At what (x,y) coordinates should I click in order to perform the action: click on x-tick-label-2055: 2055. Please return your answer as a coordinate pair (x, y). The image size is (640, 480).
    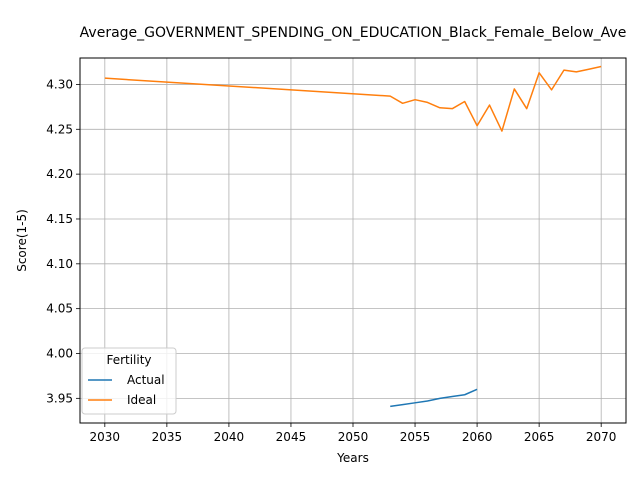
    Looking at the image, I should click on (415, 437).